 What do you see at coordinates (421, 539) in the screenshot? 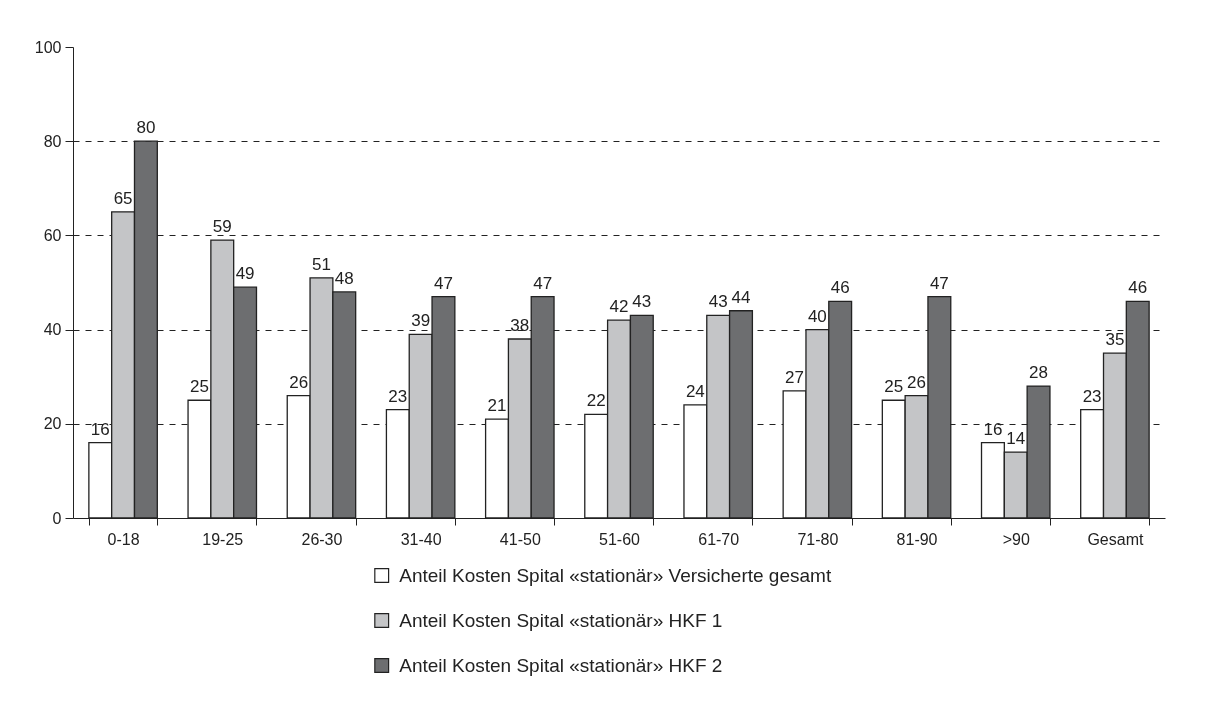
I see `x-tick-label: 31-40` at bounding box center [421, 539].